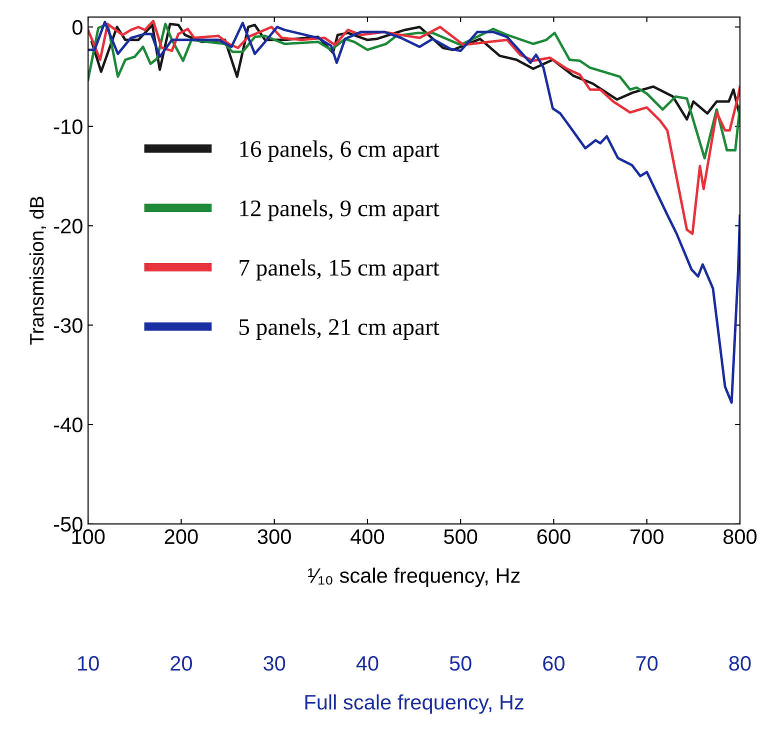 The image size is (766, 741). What do you see at coordinates (340, 211) in the screenshot?
I see `legend-label: 12 panels, 9 cm apart` at bounding box center [340, 211].